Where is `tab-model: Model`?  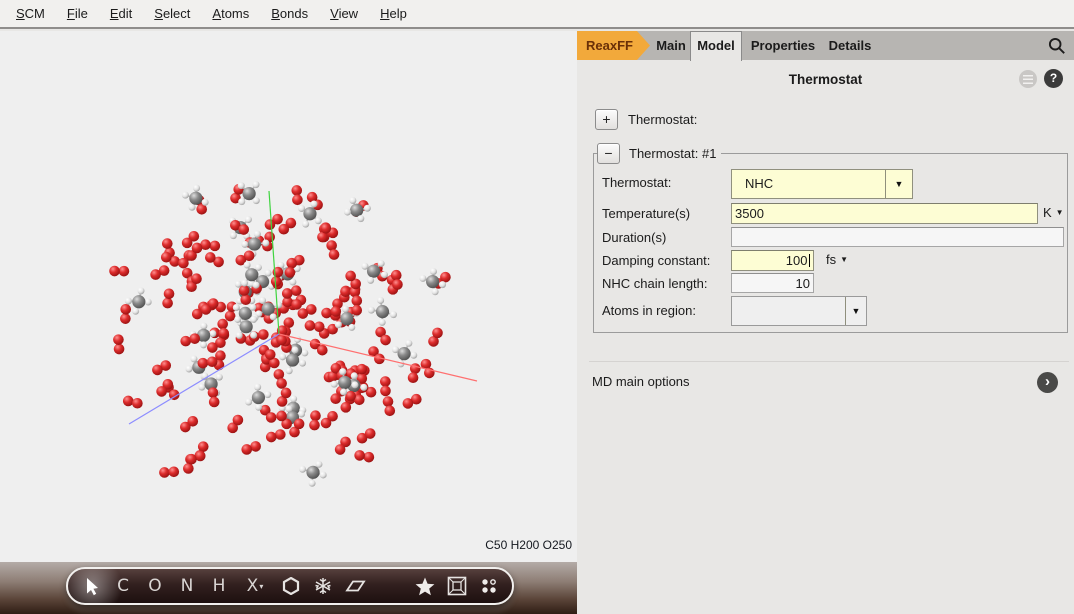 tab-model: Model is located at coordinates (716, 46).